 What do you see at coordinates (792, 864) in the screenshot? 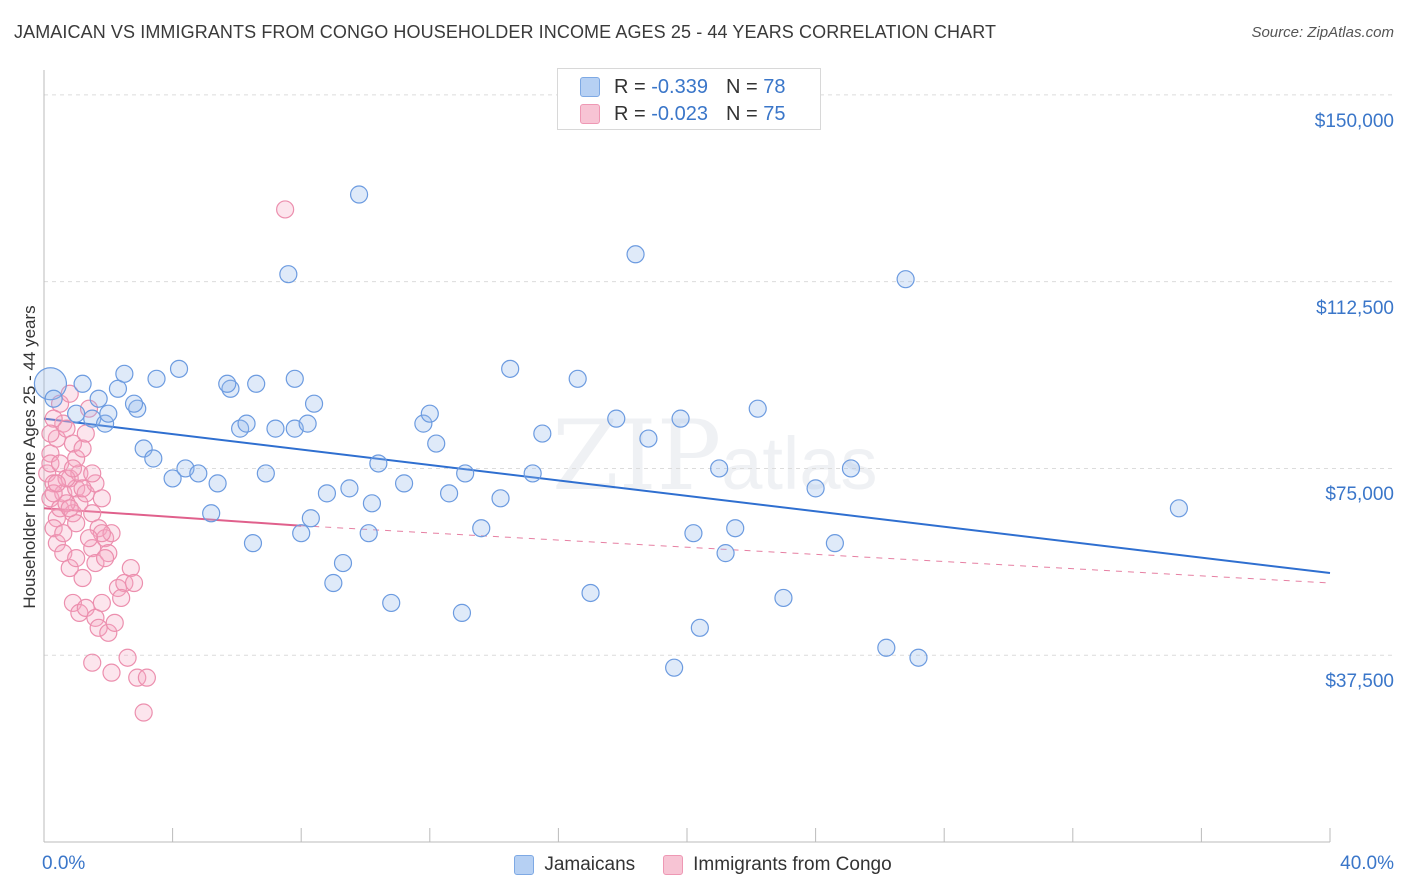
I see `series-label-congo: Immigrants from Congo` at bounding box center [792, 864].